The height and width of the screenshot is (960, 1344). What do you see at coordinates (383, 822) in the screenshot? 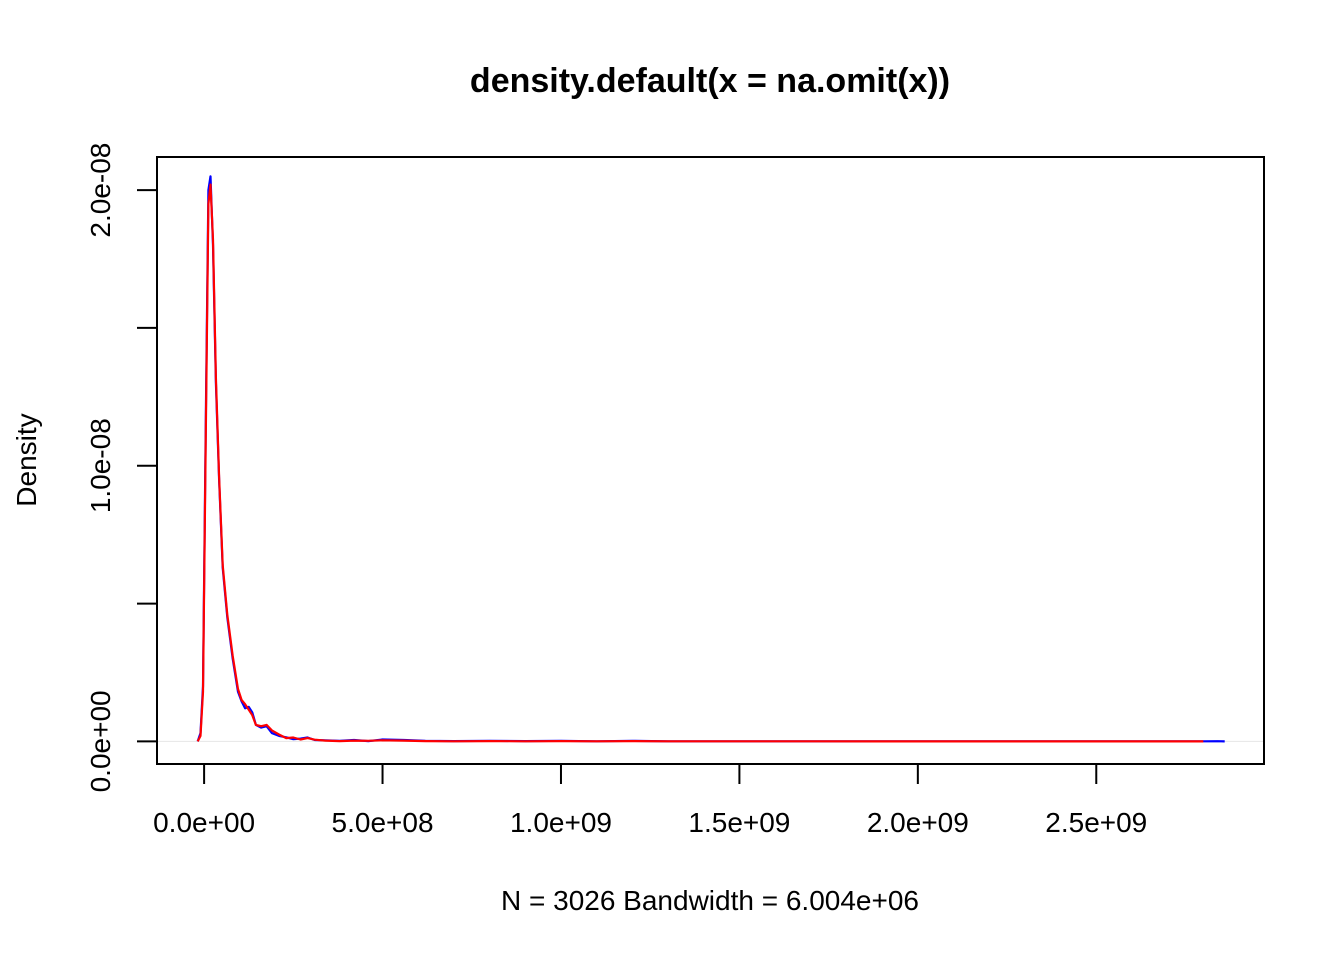
I see `x-tick-label-1: 5.0e+08` at bounding box center [383, 822].